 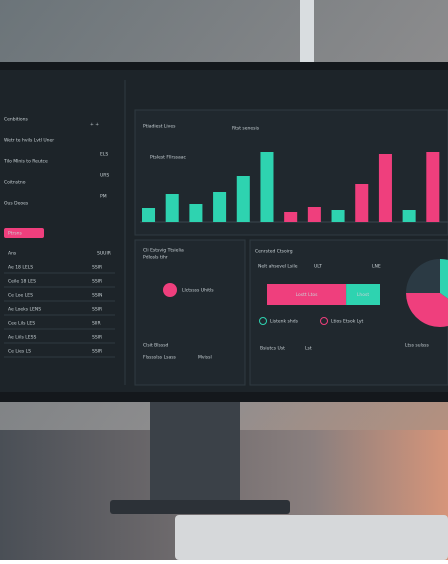 What do you see at coordinates (246, 129) in the screenshot?
I see `menu: Rtst senesis` at bounding box center [246, 129].